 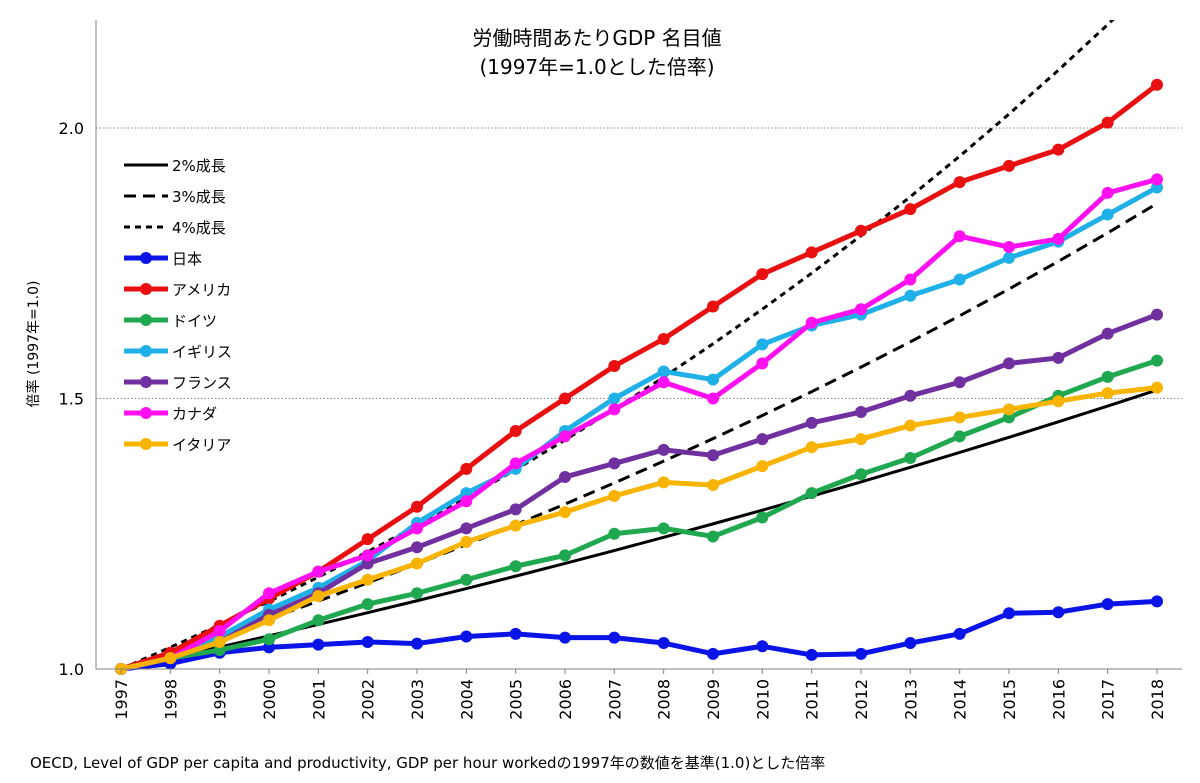 What do you see at coordinates (199, 197) in the screenshot?
I see `legend-label: 3%成長` at bounding box center [199, 197].